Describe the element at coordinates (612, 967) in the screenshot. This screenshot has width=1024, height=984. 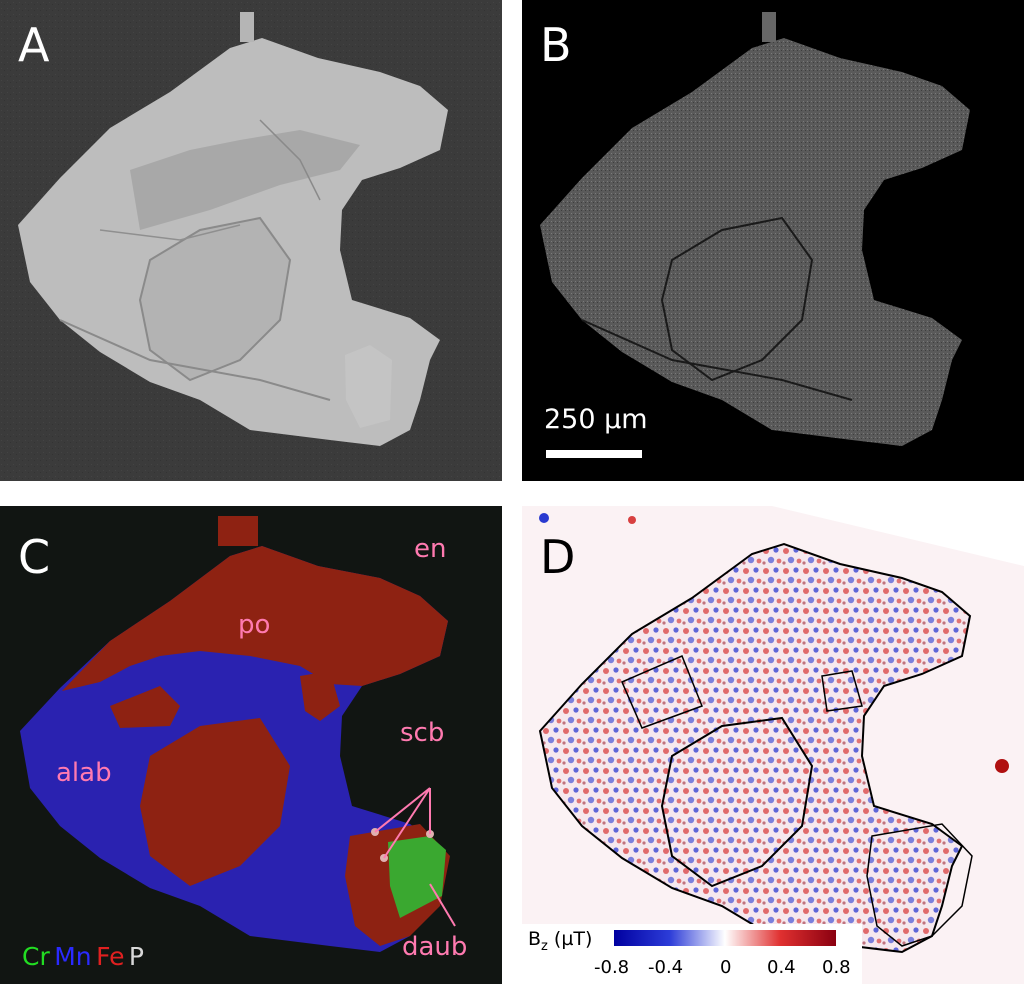
I see `colorbar-tick-1: -0.8` at that location.